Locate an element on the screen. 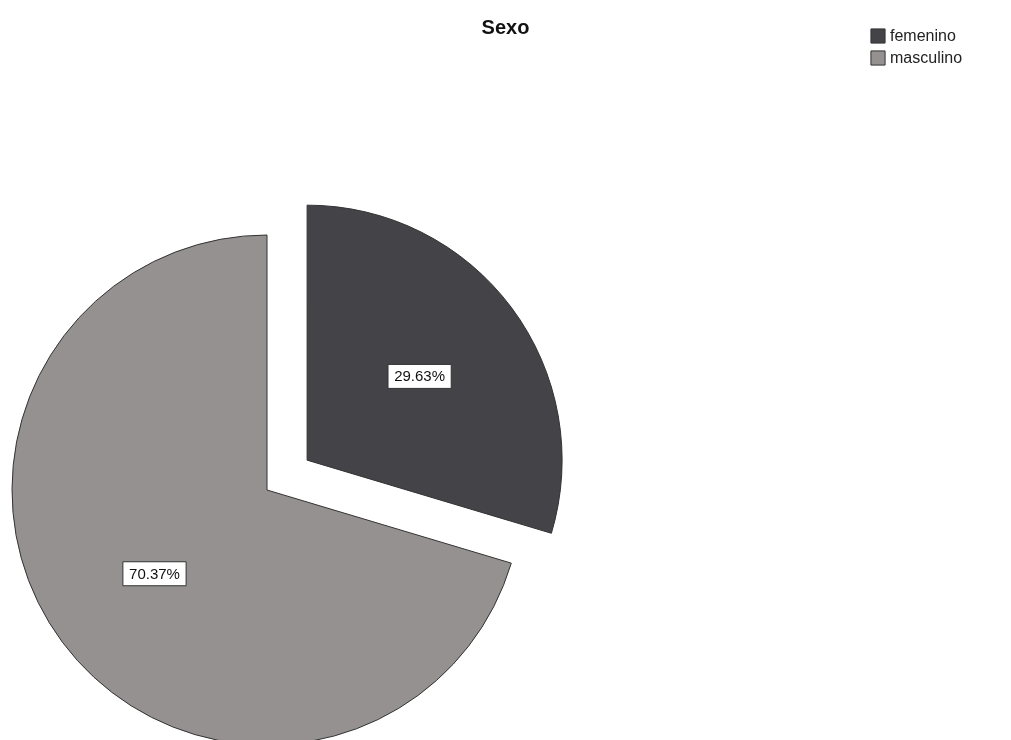 The height and width of the screenshot is (740, 1011). chart-title: Sexo is located at coordinates (505, 27).